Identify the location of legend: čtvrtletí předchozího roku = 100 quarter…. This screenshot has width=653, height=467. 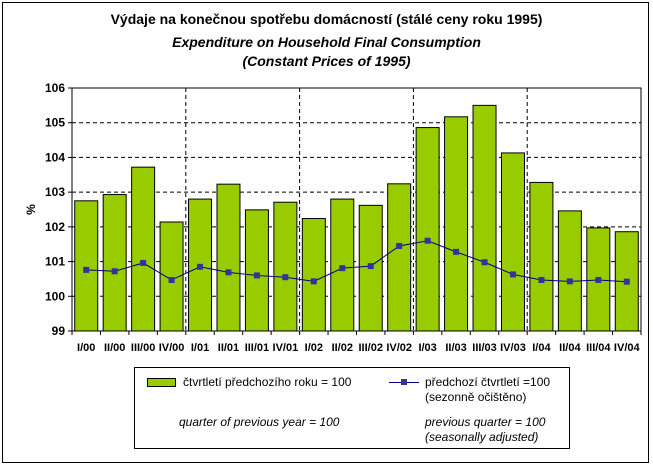
(352, 408).